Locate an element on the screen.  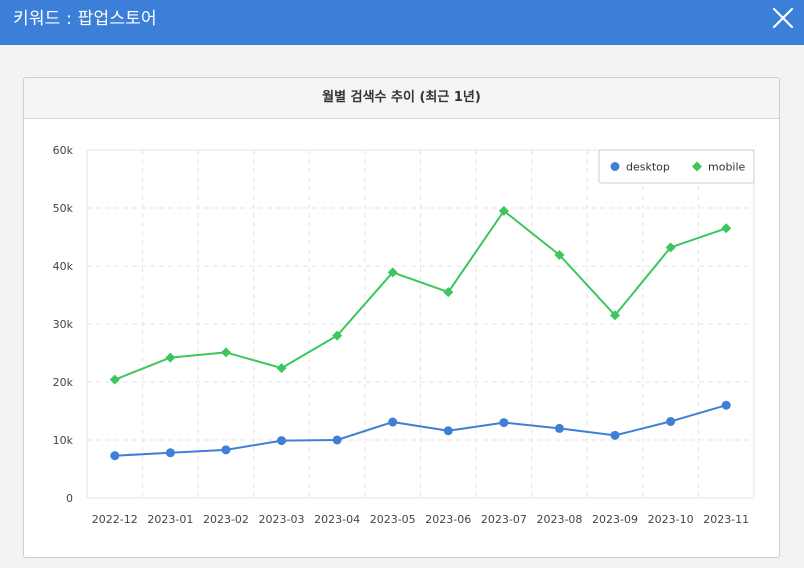
x-tick-label: 2023-02 is located at coordinates (226, 519).